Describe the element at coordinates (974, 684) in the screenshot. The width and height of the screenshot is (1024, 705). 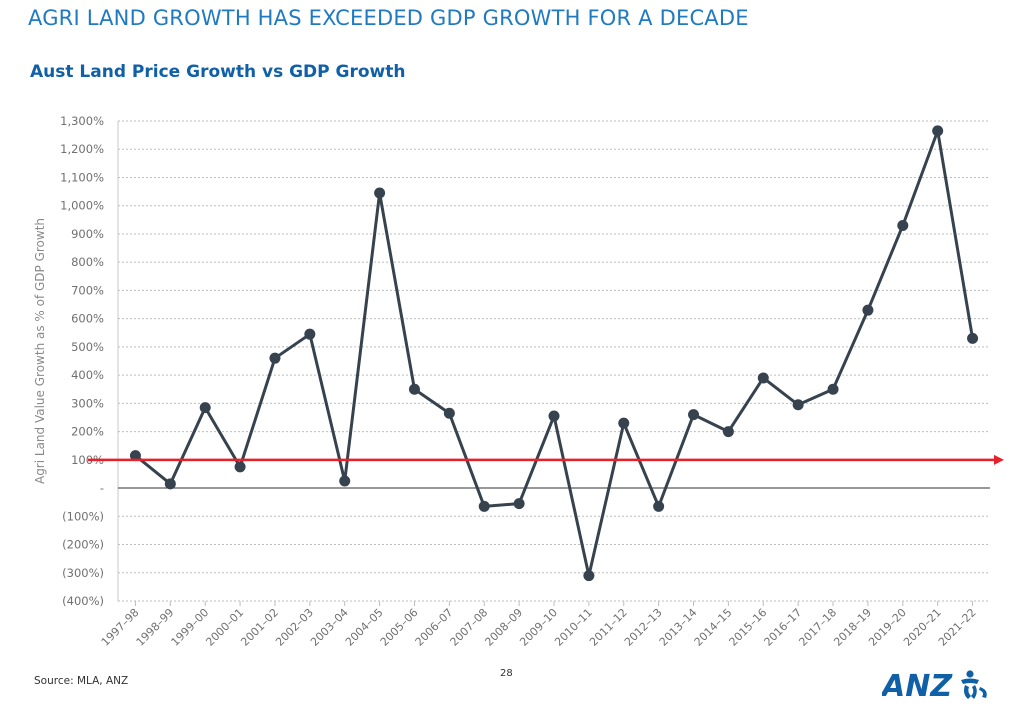
I see `anz-people-icon` at that location.